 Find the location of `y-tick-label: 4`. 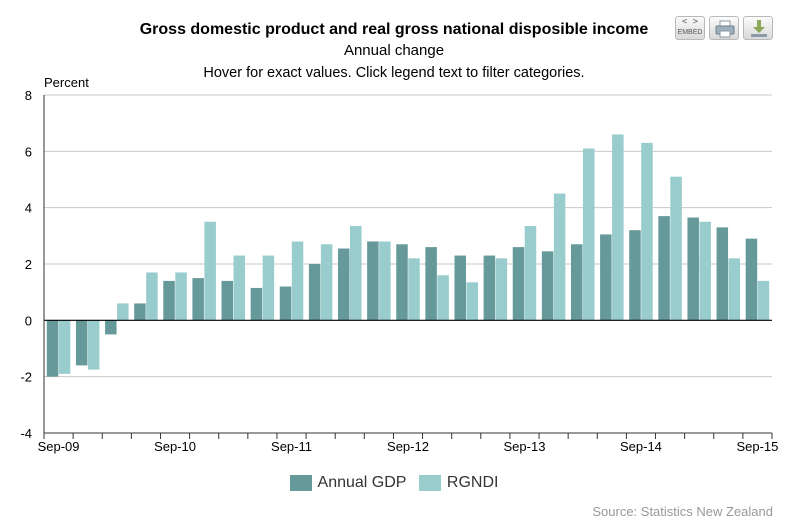

y-tick-label: 4 is located at coordinates (28, 208).